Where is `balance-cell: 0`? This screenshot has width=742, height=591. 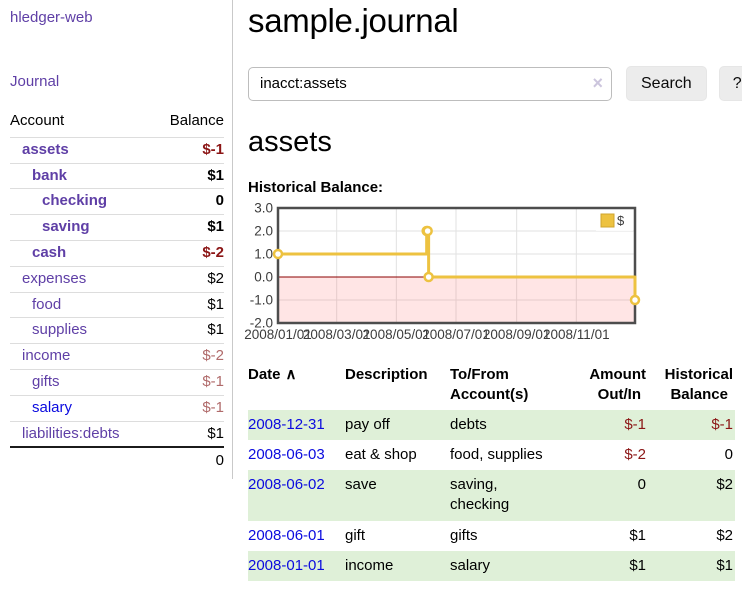
balance-cell: 0 is located at coordinates (691, 455).